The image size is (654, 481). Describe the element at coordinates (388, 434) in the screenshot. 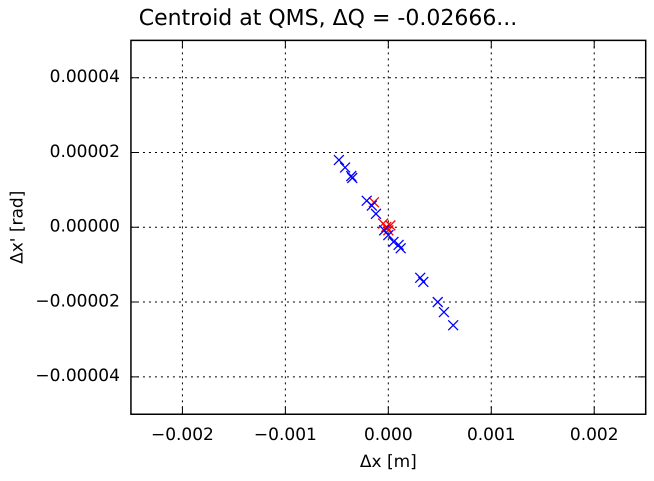

I see `x-tick-label: 0.000` at that location.